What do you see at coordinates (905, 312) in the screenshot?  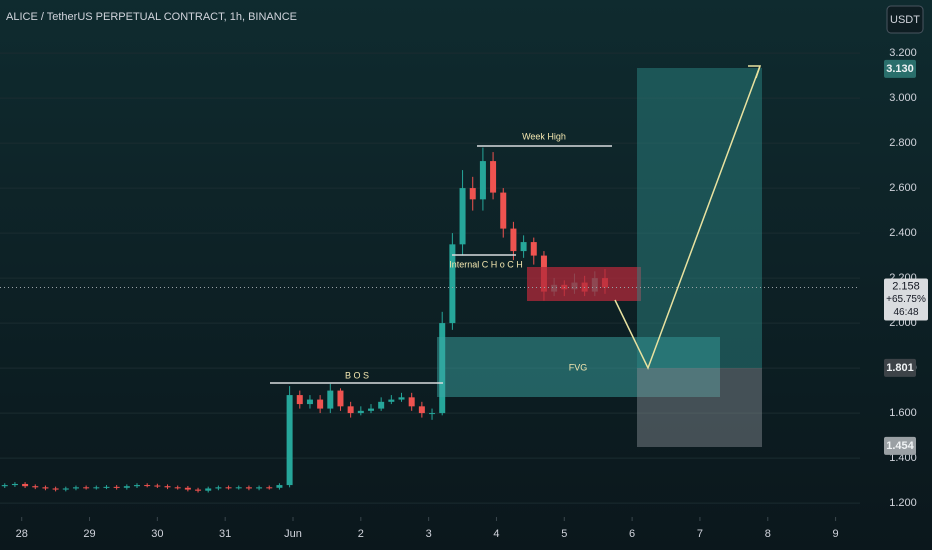 I see `current-price-countdown: 46:48` at bounding box center [905, 312].